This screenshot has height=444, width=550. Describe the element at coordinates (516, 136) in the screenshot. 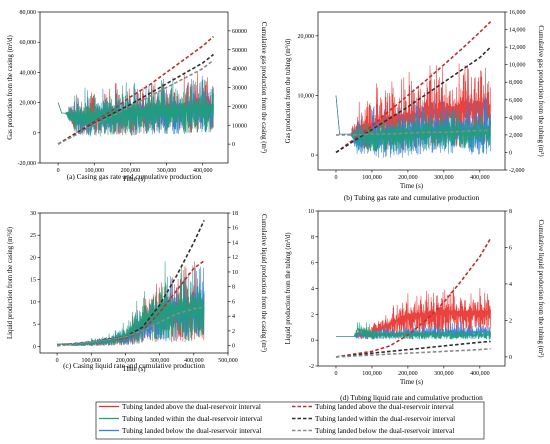

I see `y2-tick-label: 2,000` at that location.